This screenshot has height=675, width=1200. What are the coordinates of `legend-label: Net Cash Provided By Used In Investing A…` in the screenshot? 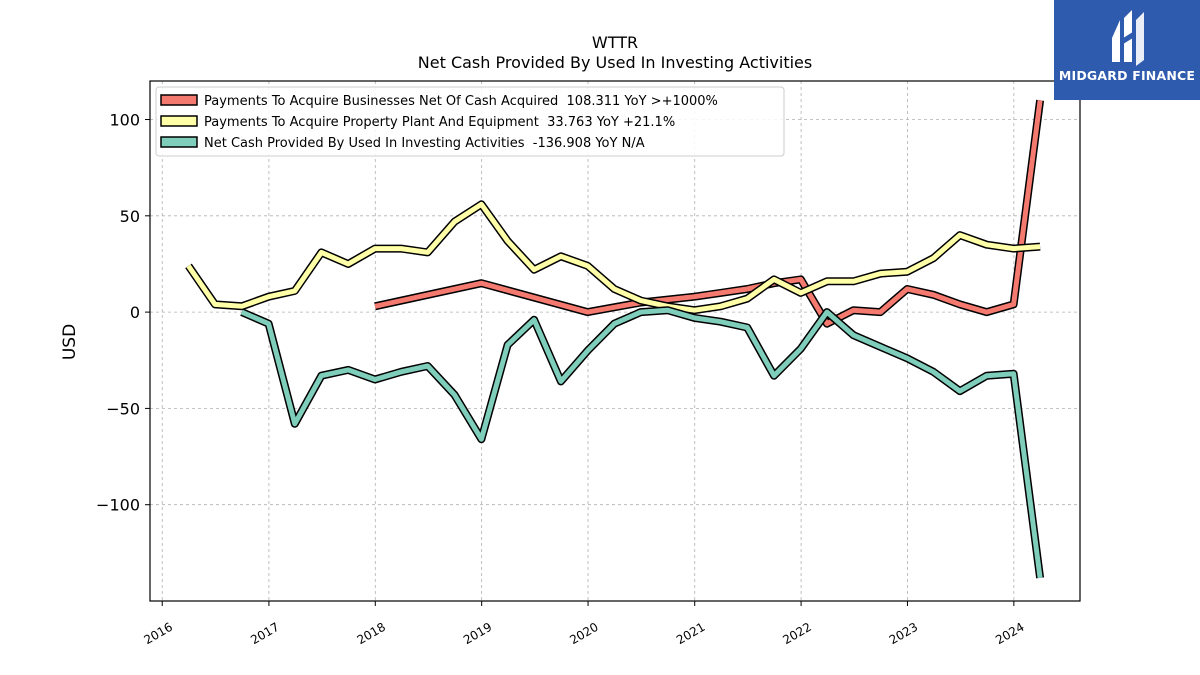 It's located at (424, 143).